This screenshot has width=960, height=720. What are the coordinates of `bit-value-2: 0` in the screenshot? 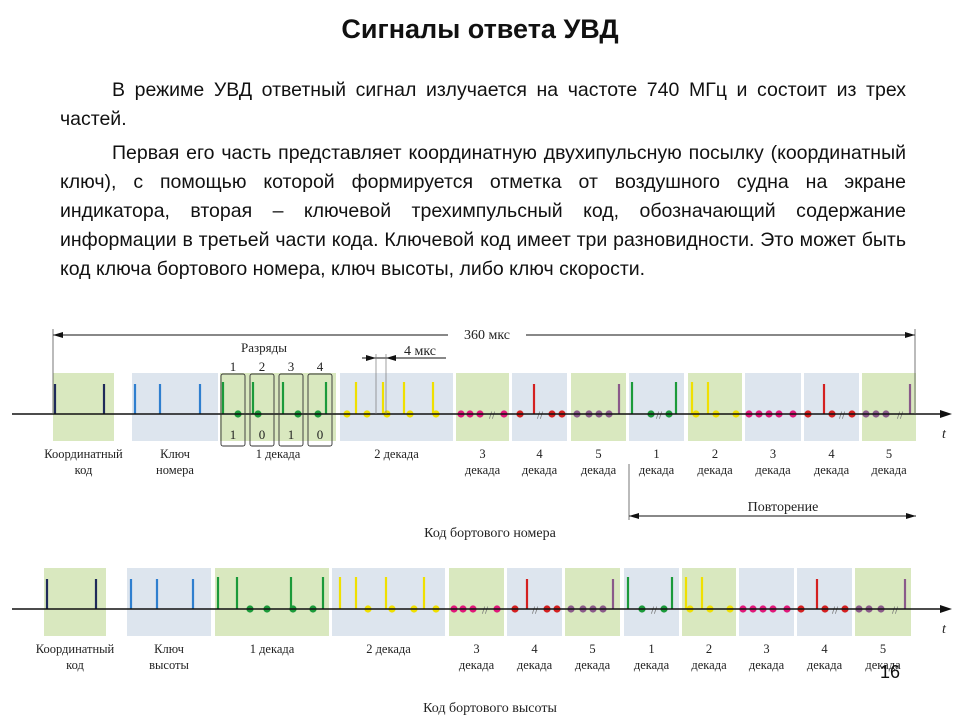 It's located at (262, 434).